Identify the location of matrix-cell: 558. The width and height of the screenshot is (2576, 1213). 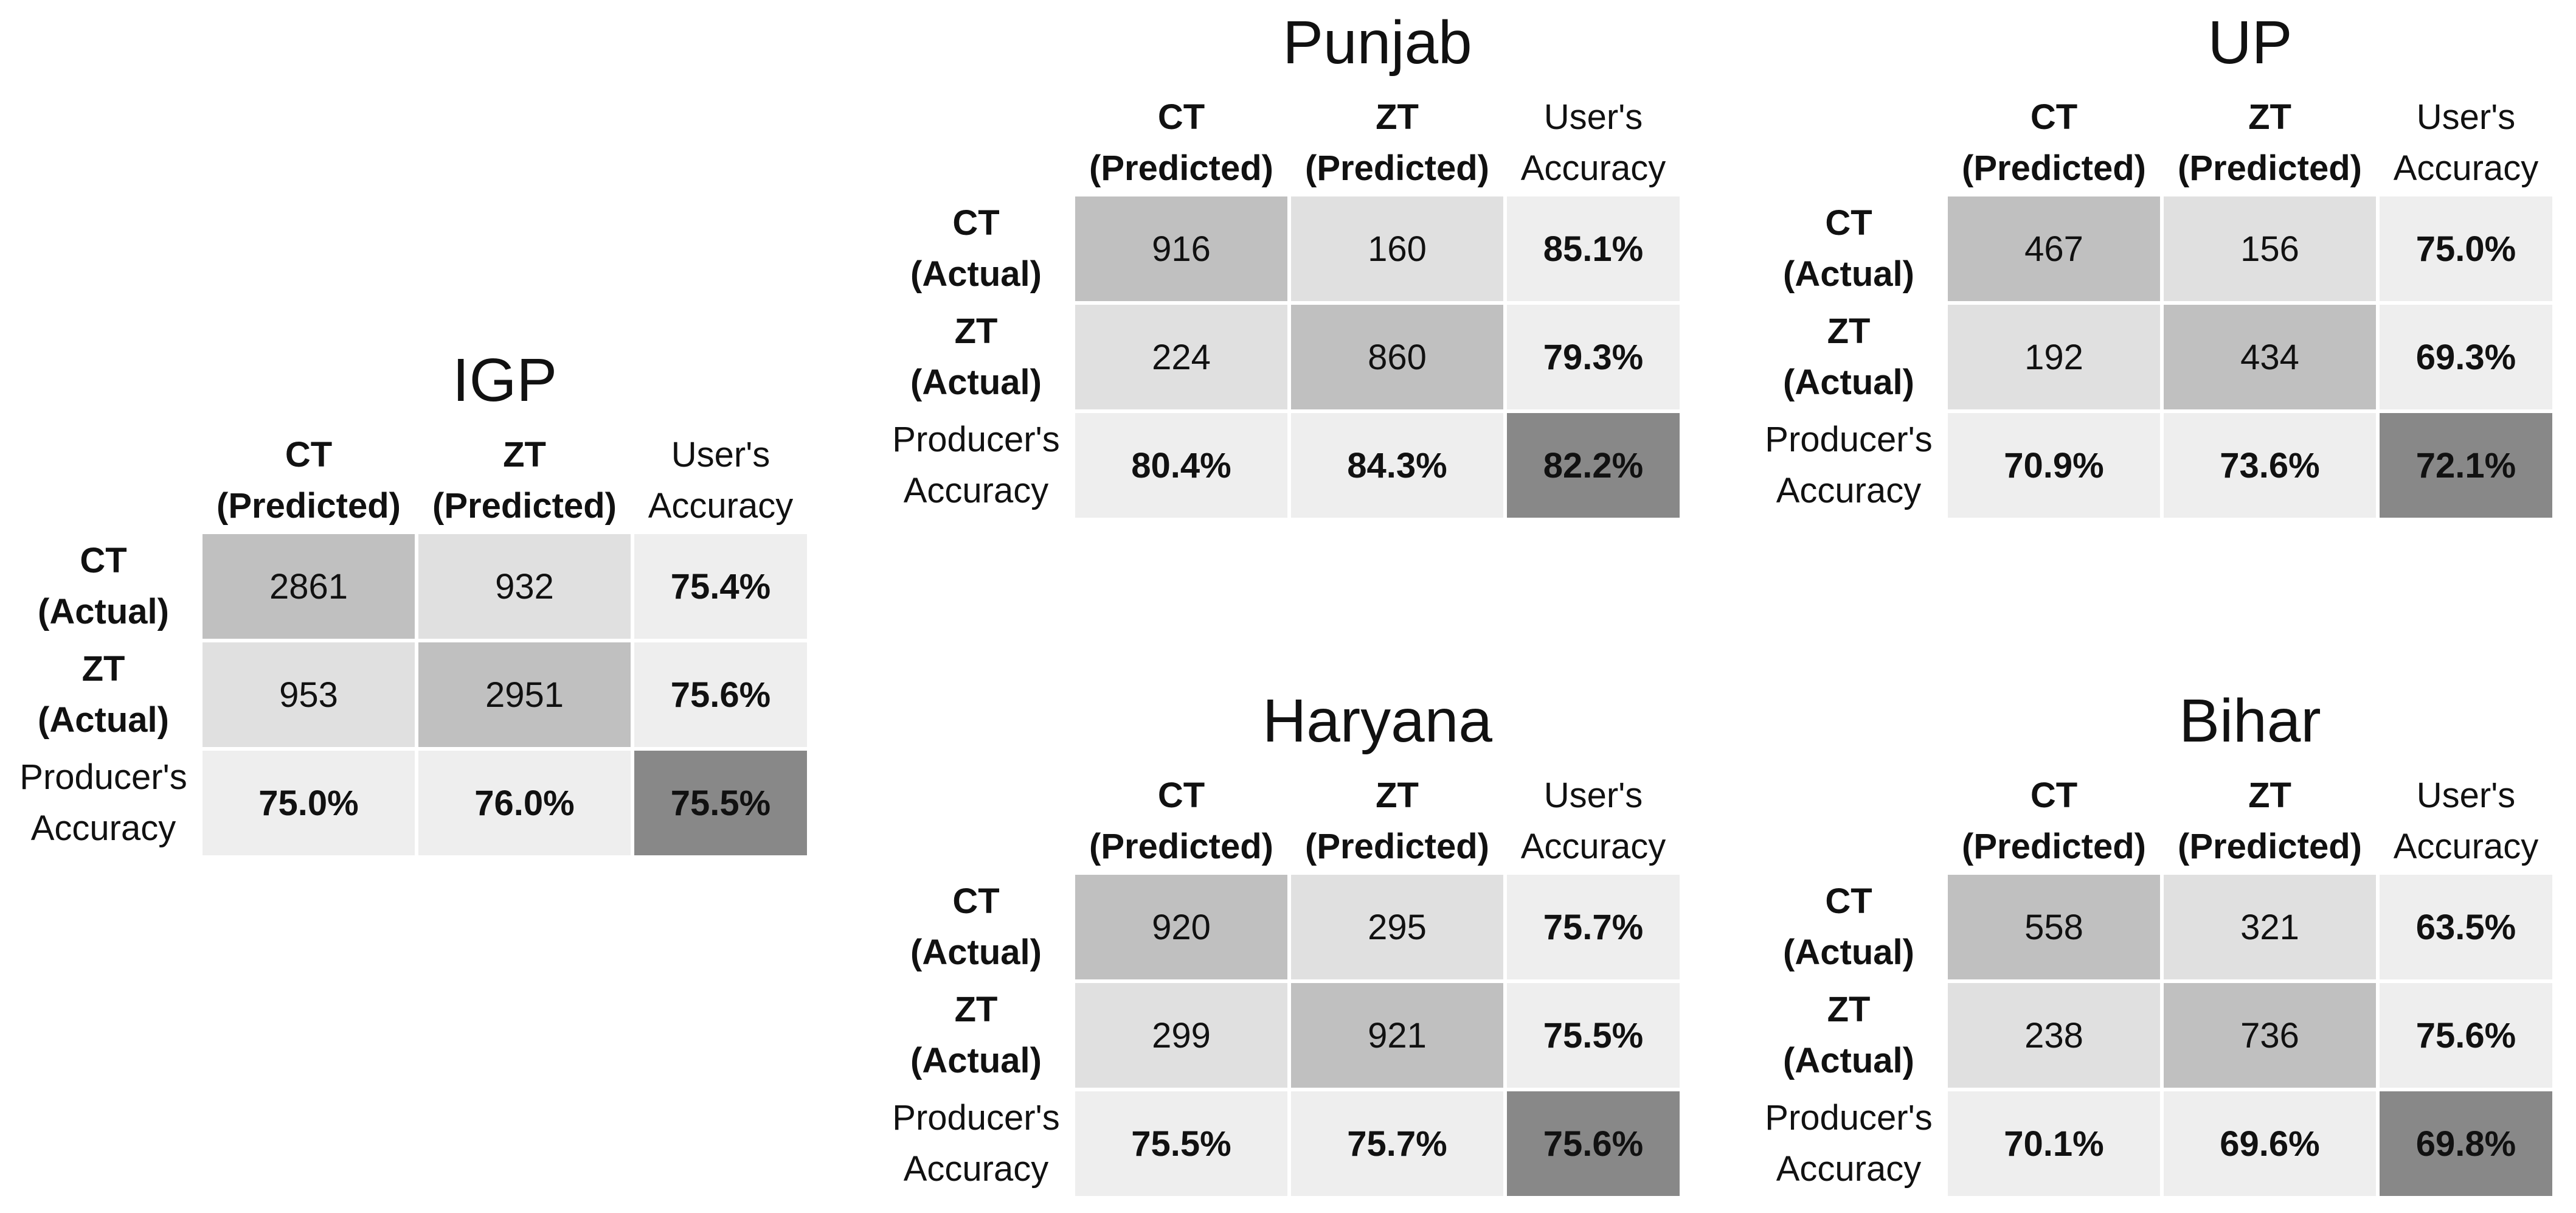
(2054, 927).